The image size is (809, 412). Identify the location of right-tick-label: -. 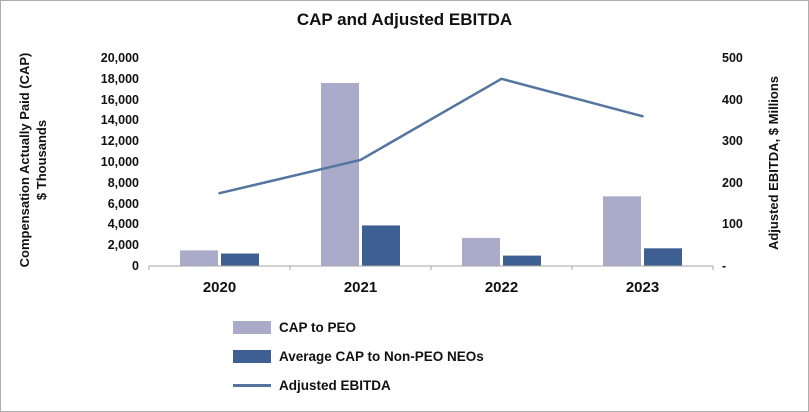
(724, 266).